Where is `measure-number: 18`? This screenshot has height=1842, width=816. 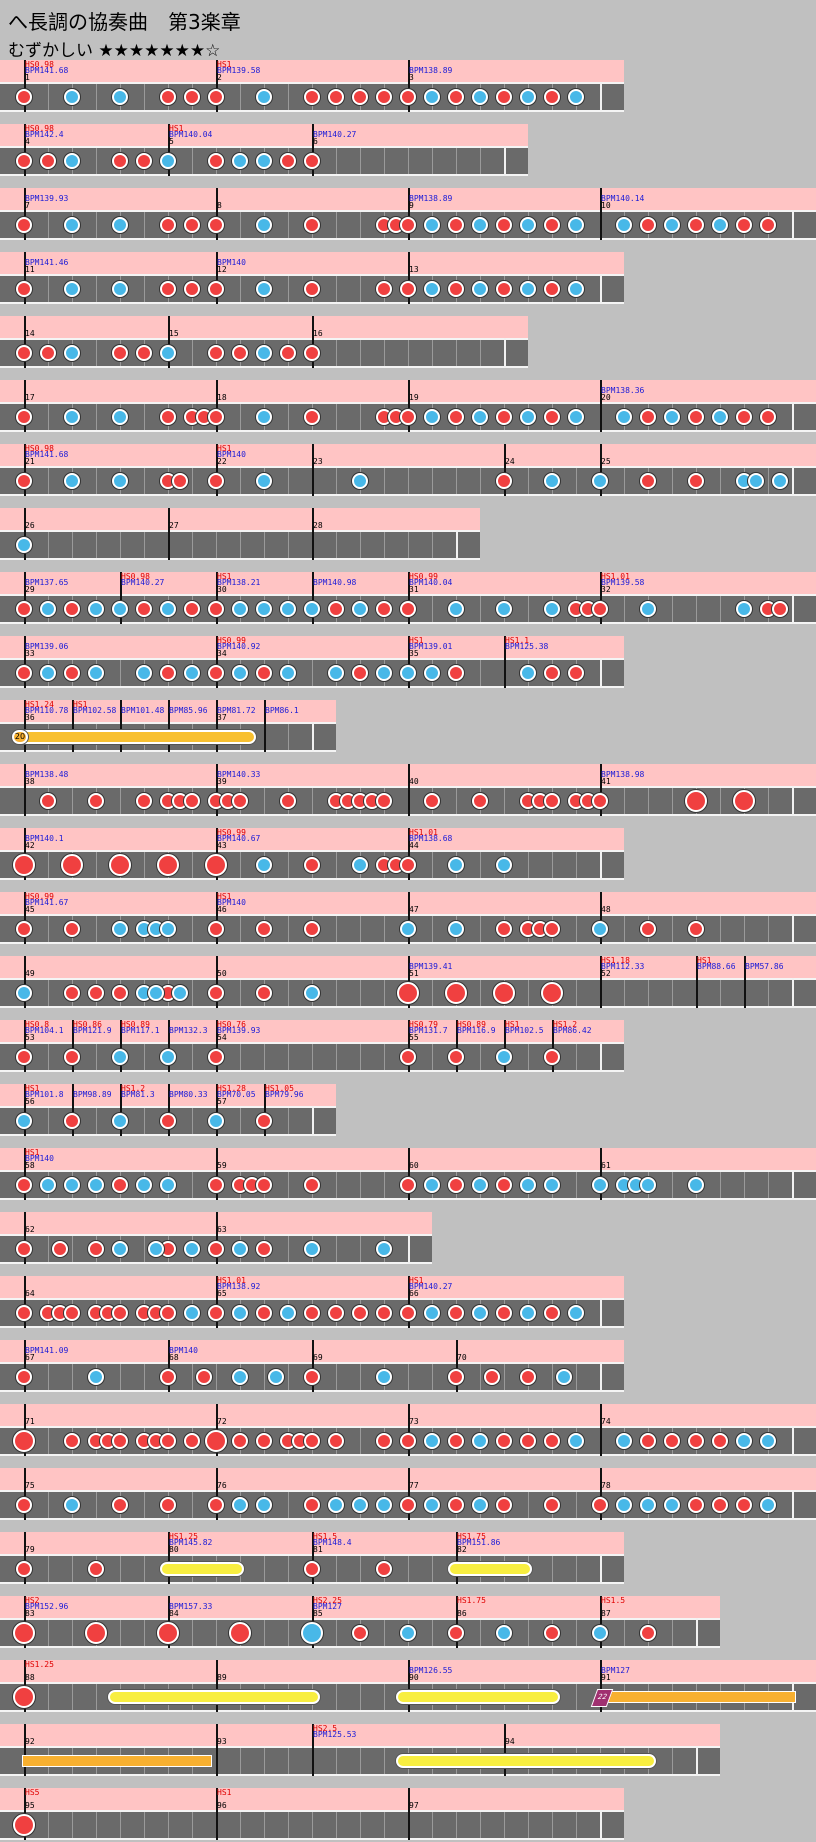 measure-number: 18 is located at coordinates (222, 397).